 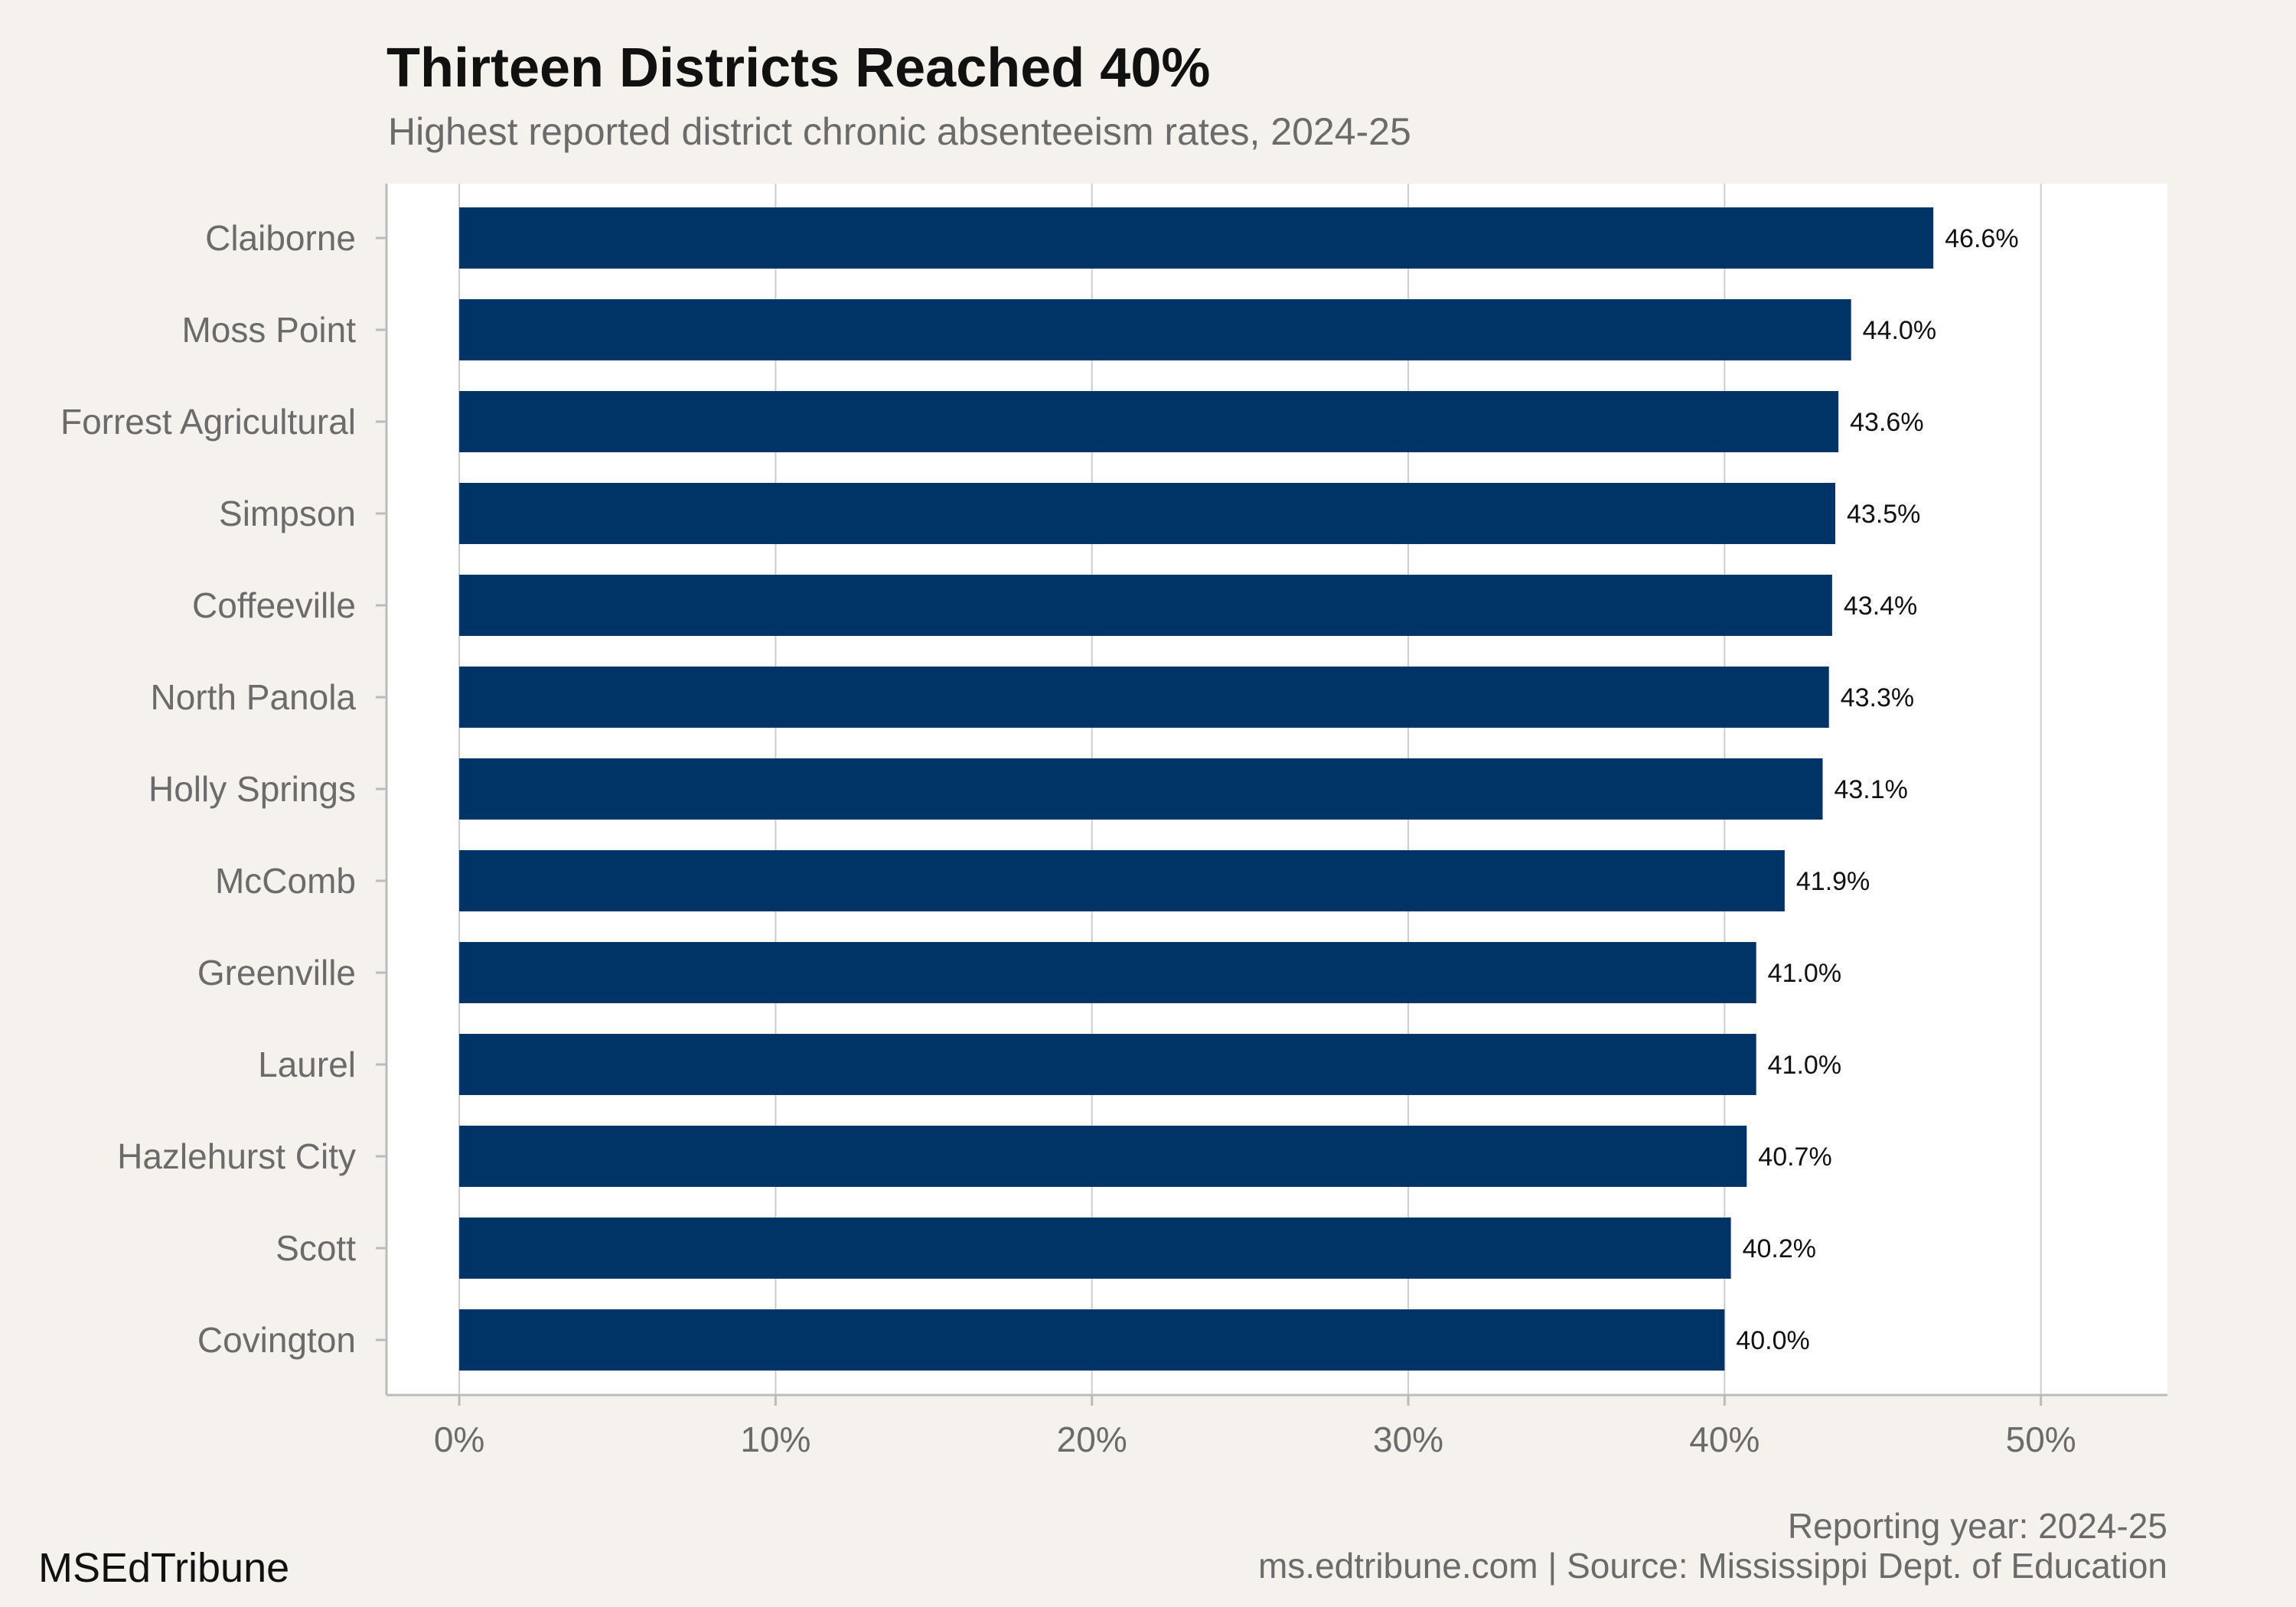 I want to click on value-label: 43.5%, so click(x=1883, y=514).